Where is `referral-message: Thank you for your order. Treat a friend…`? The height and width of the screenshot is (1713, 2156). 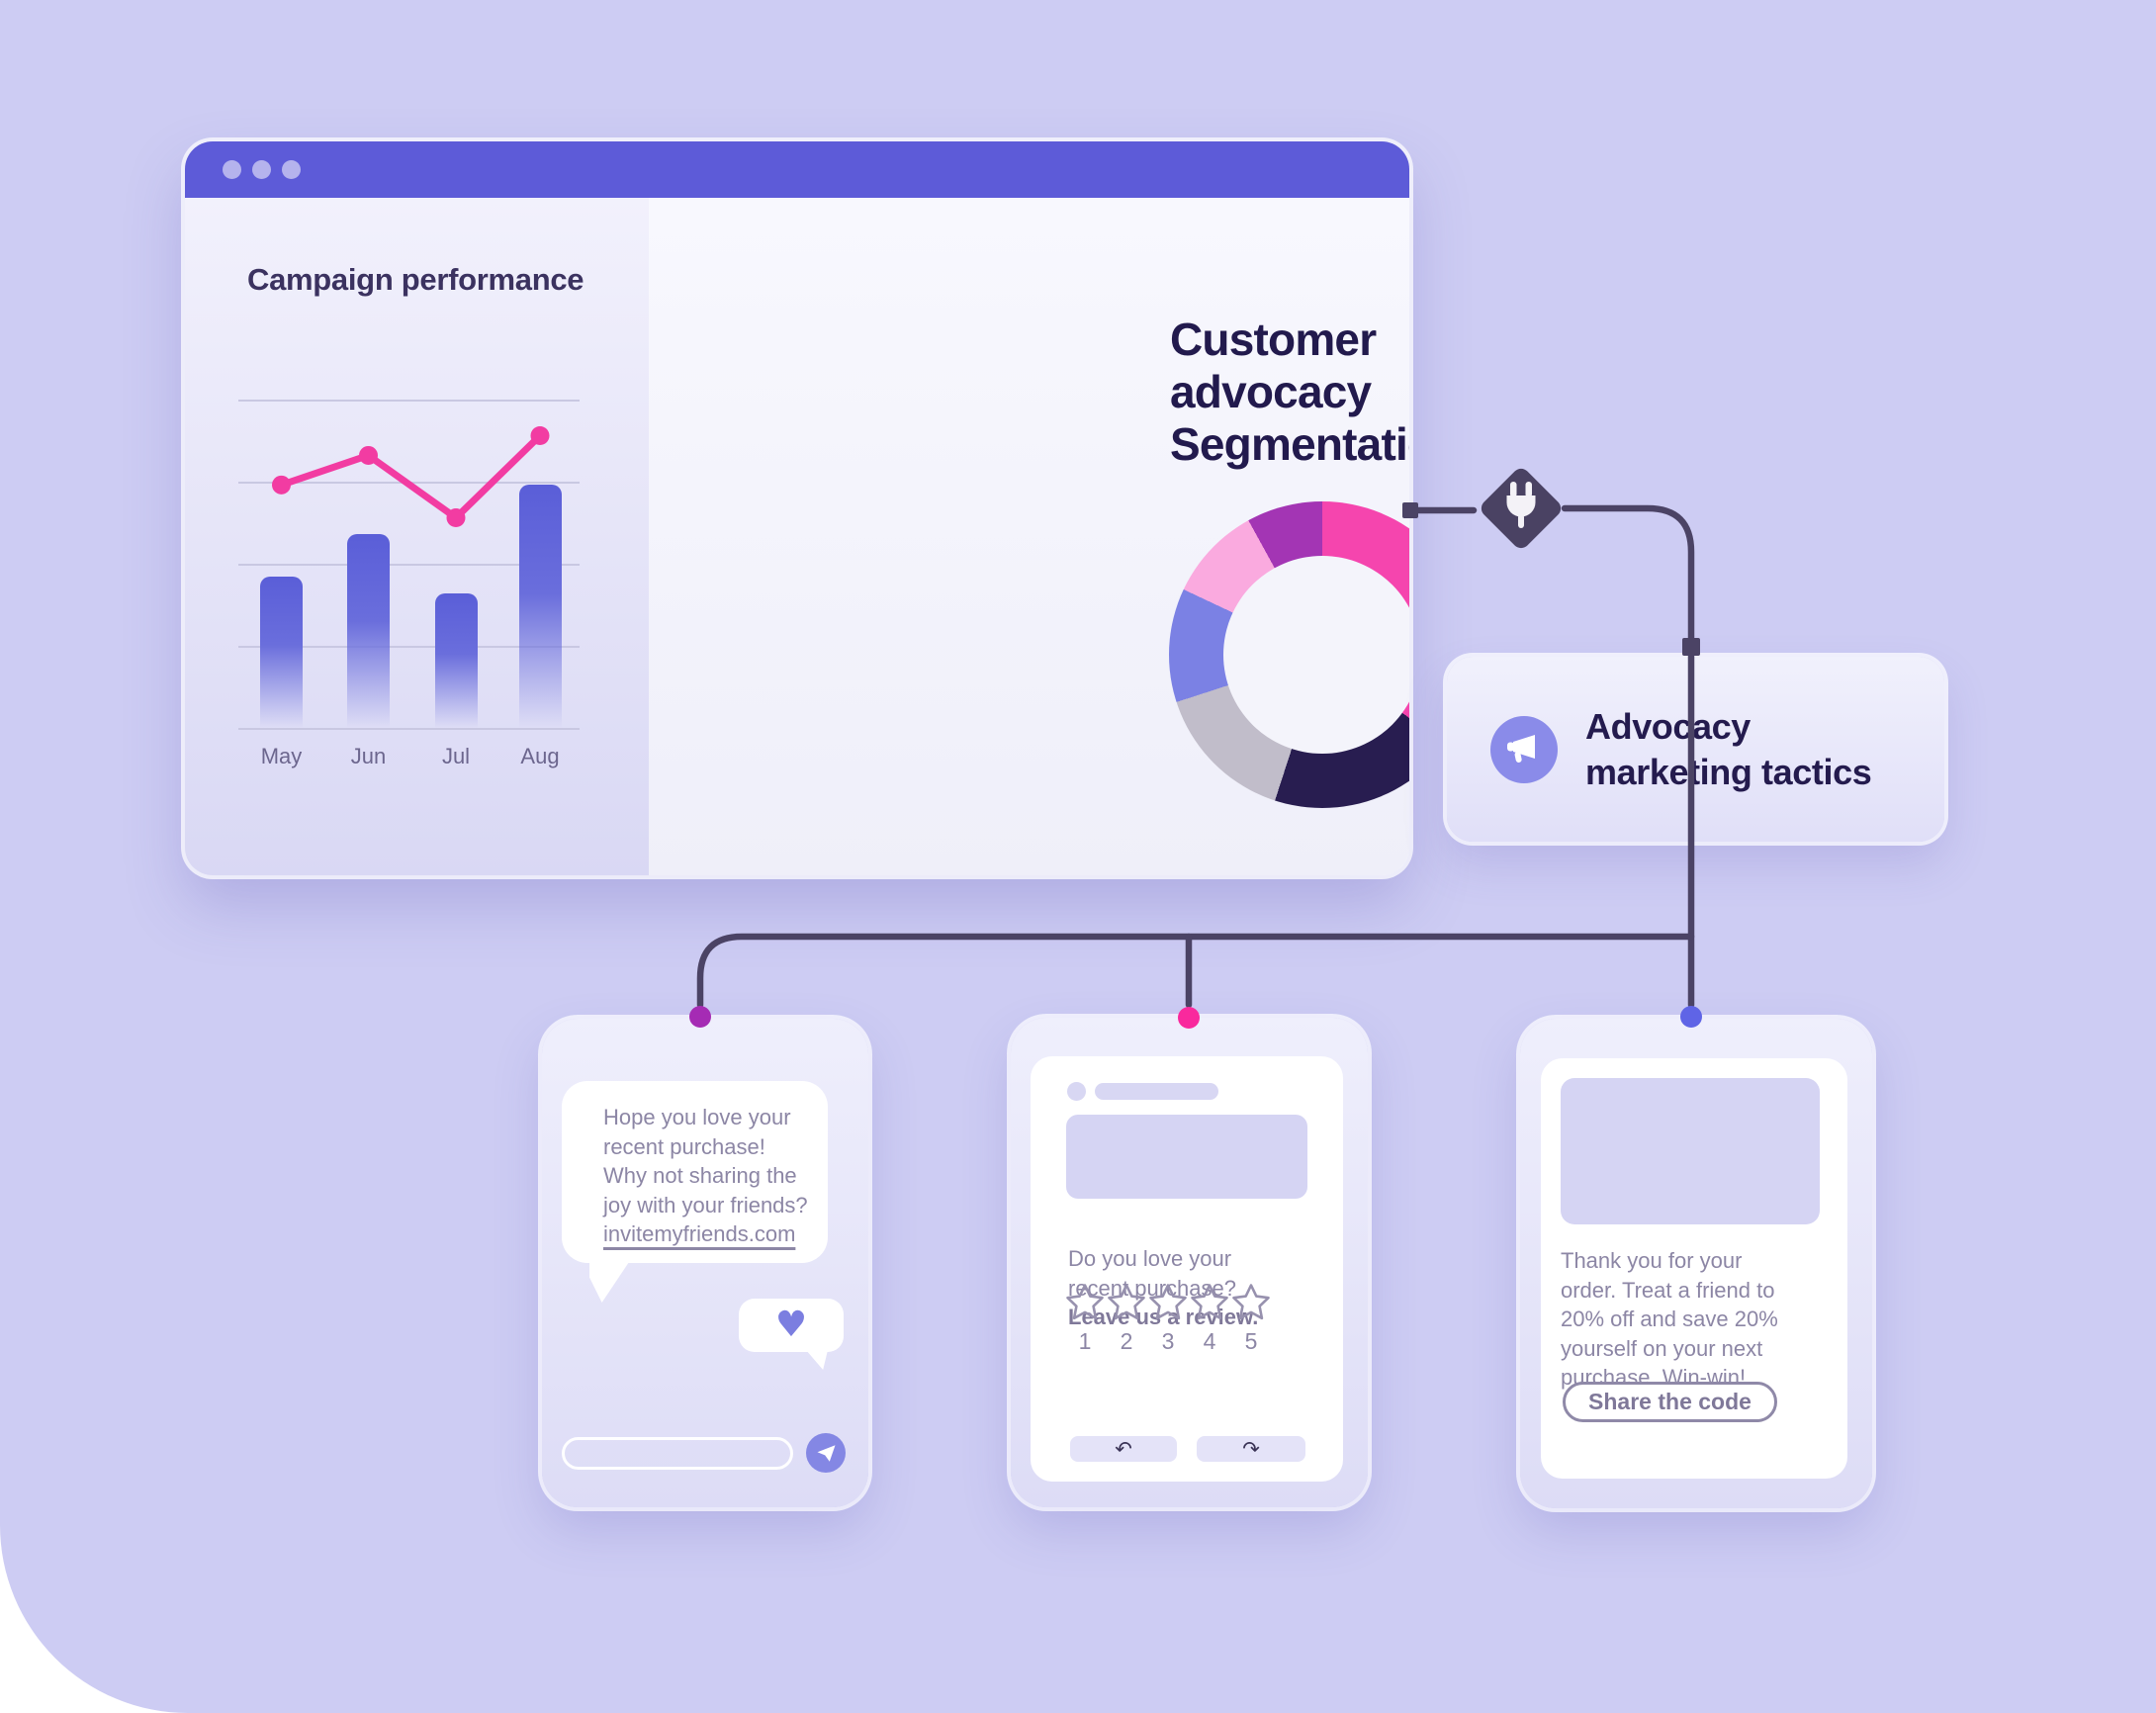
referral-message: Thank you for your order. Treat a friend… is located at coordinates (1669, 1319).